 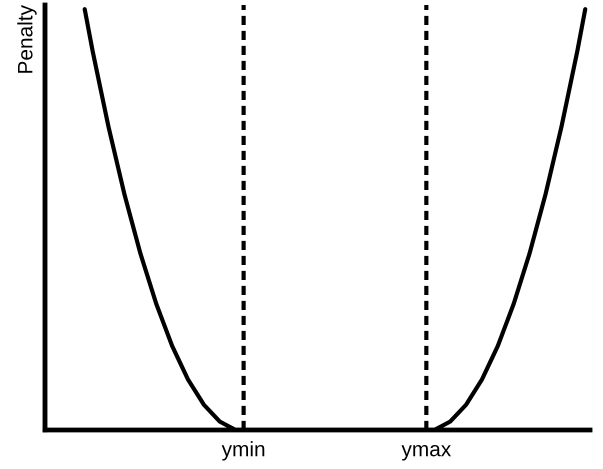 What do you see at coordinates (243, 451) in the screenshot?
I see `x-tick-label: ymin` at bounding box center [243, 451].